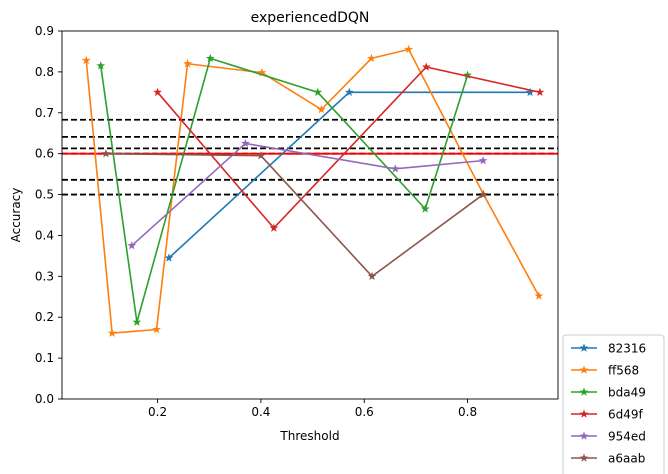 This screenshot has width=668, height=474. Describe the element at coordinates (44, 72) in the screenshot. I see `y-tick-label: 0.8` at that location.